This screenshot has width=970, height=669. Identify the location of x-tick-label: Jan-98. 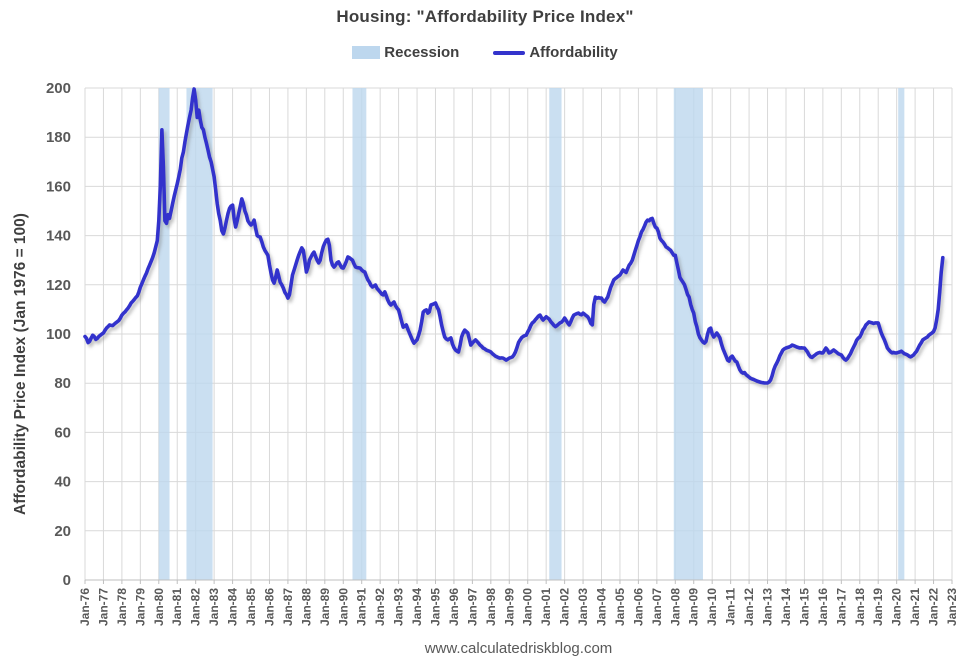
(491, 607).